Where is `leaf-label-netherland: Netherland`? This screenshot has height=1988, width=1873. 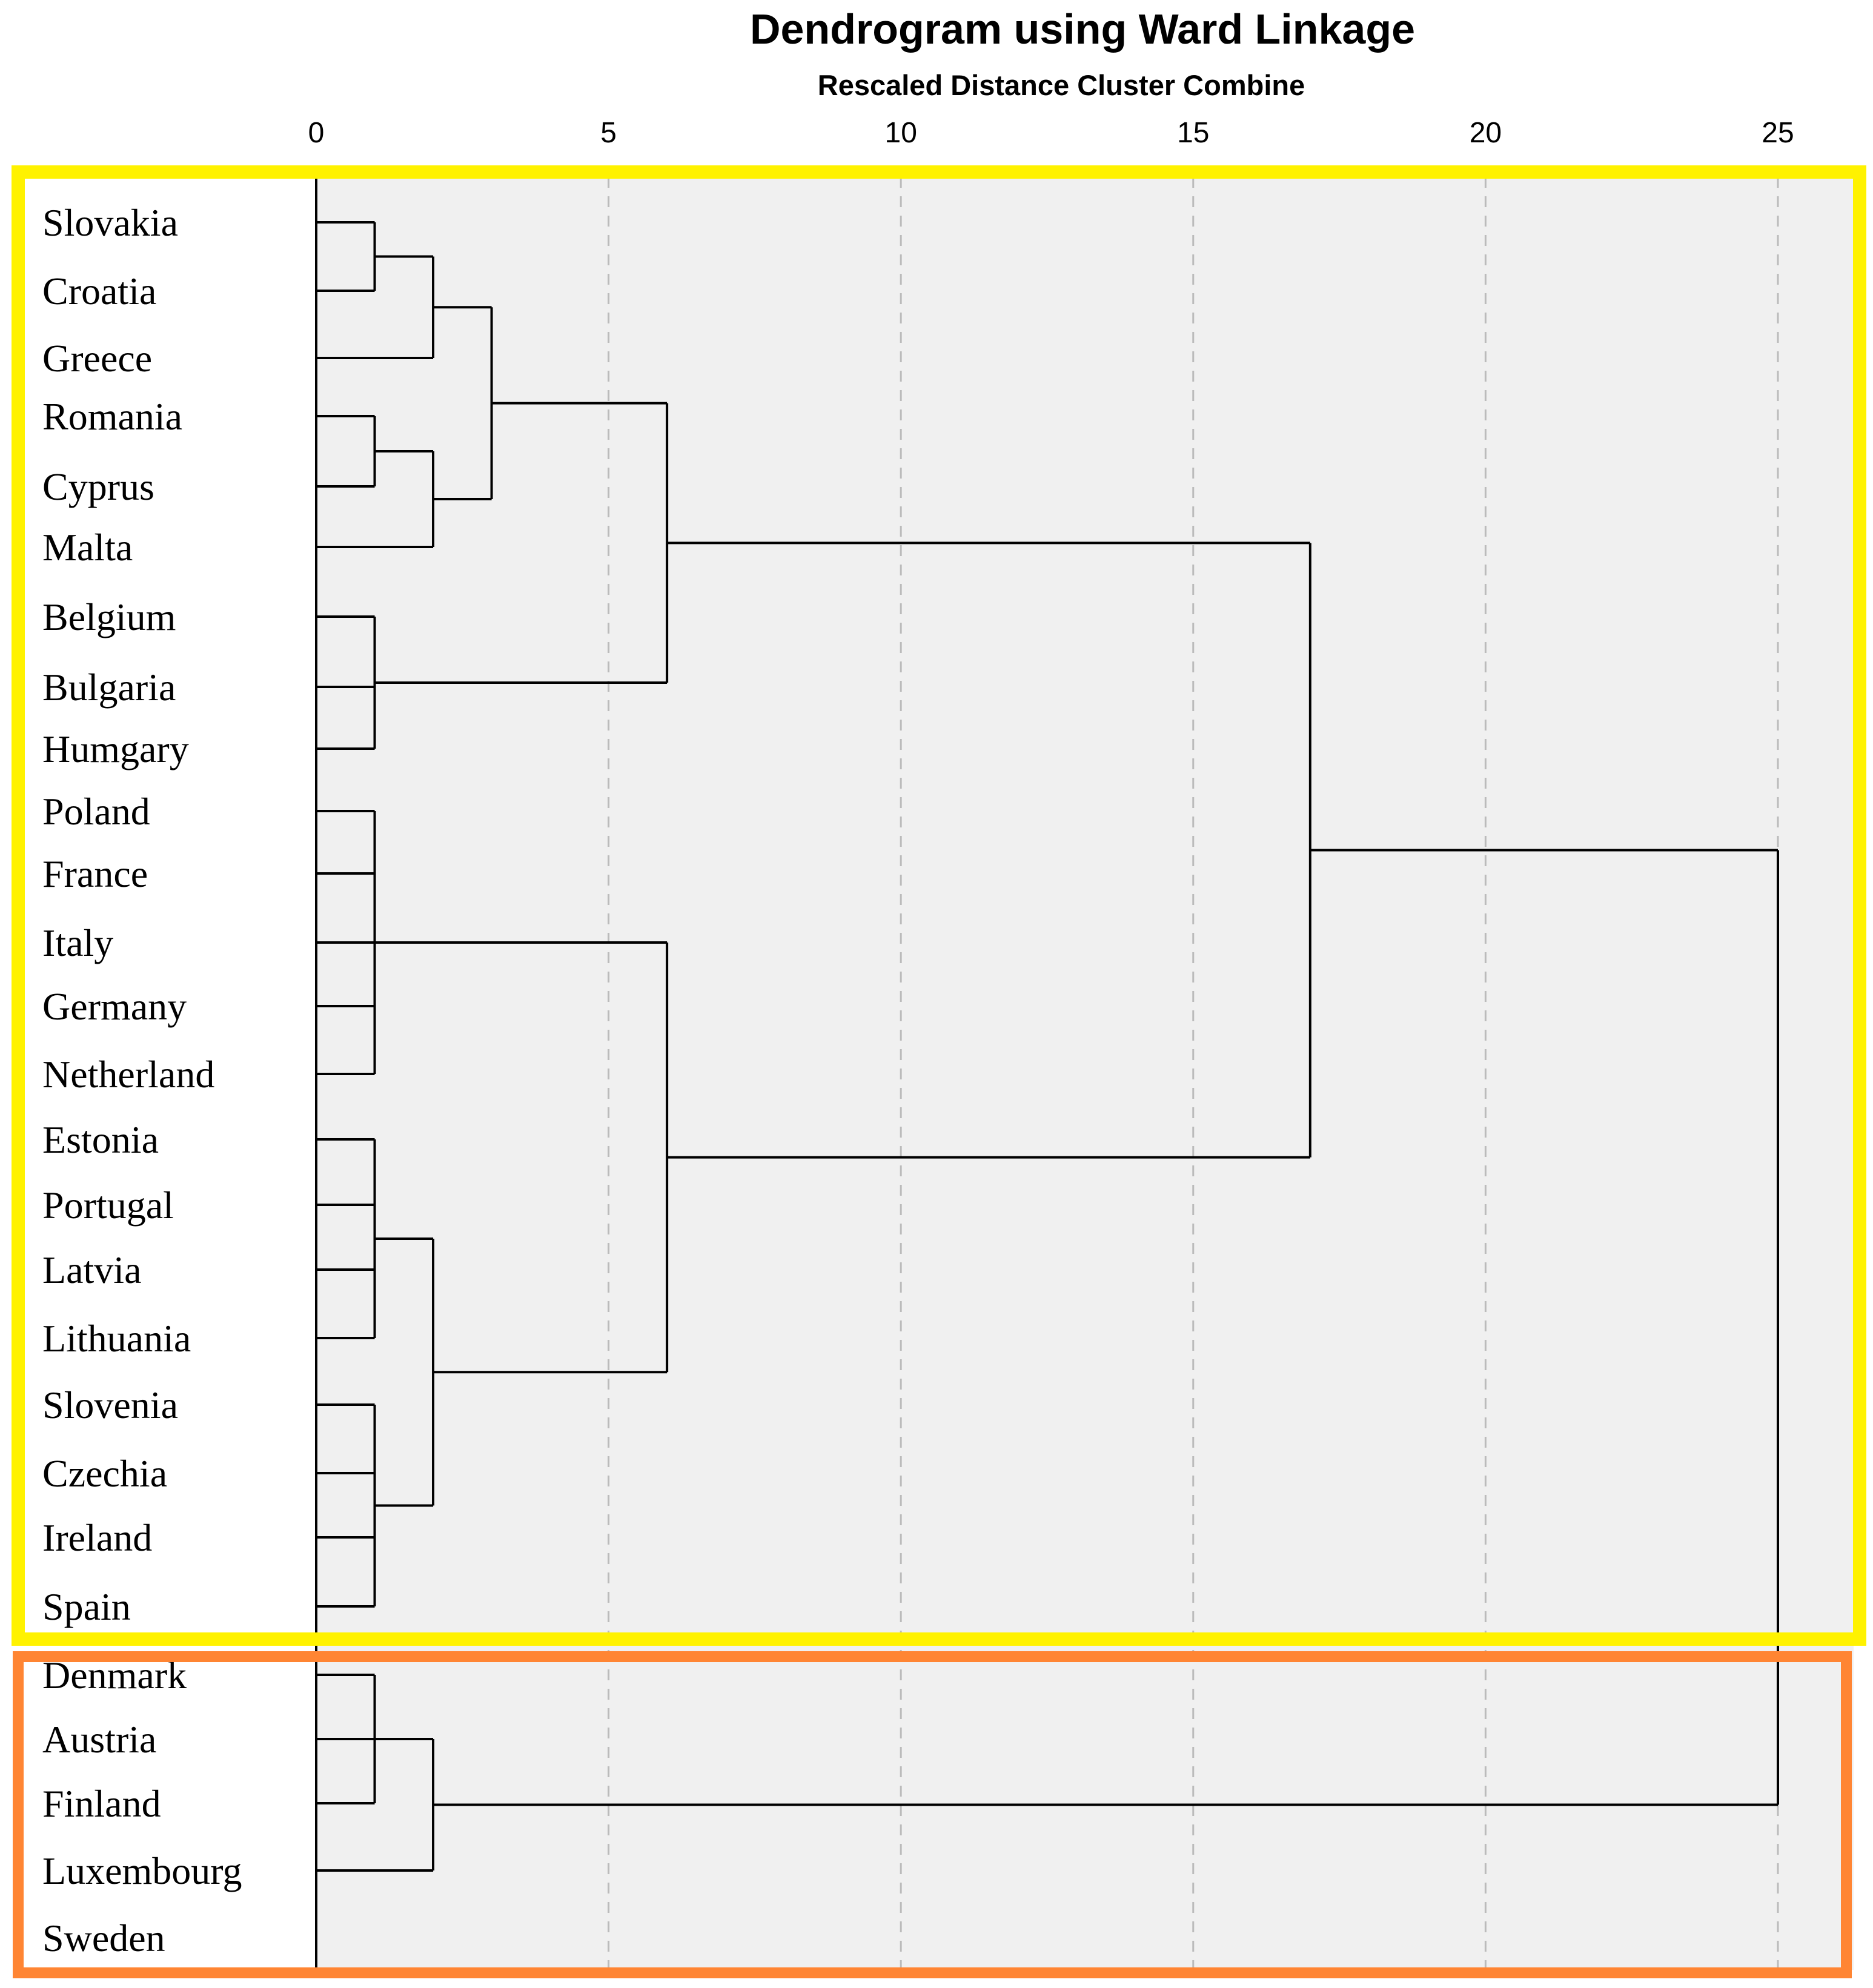 leaf-label-netherland: Netherland is located at coordinates (128, 1074).